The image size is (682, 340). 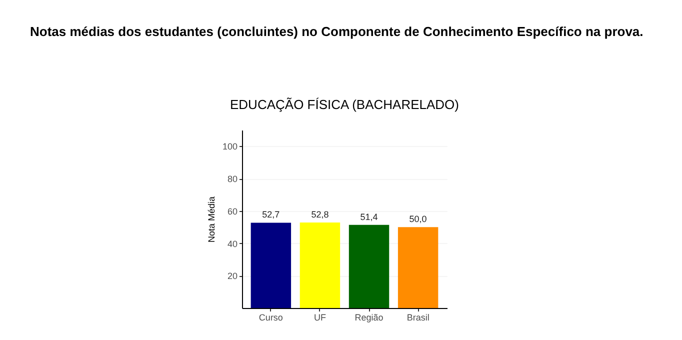 What do you see at coordinates (232, 179) in the screenshot?
I see `y-tick-label: 80` at bounding box center [232, 179].